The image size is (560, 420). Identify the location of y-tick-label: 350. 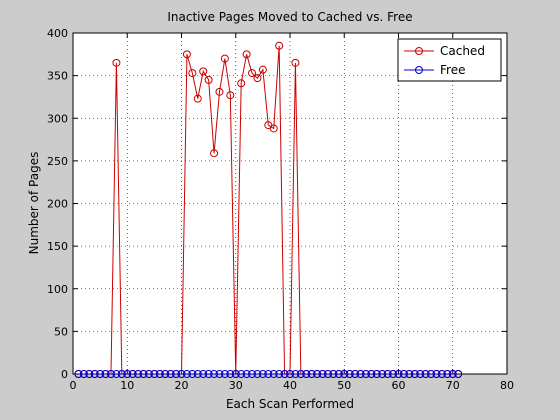
(57, 76).